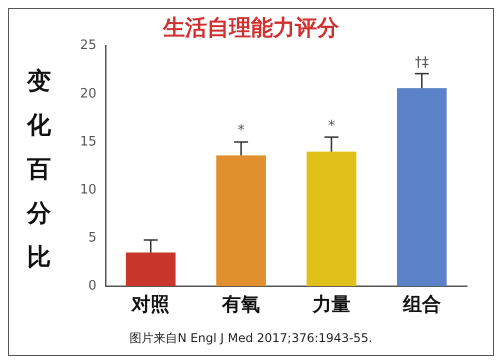  I want to click on chart-title: 生活自理能力评分, so click(251, 28).